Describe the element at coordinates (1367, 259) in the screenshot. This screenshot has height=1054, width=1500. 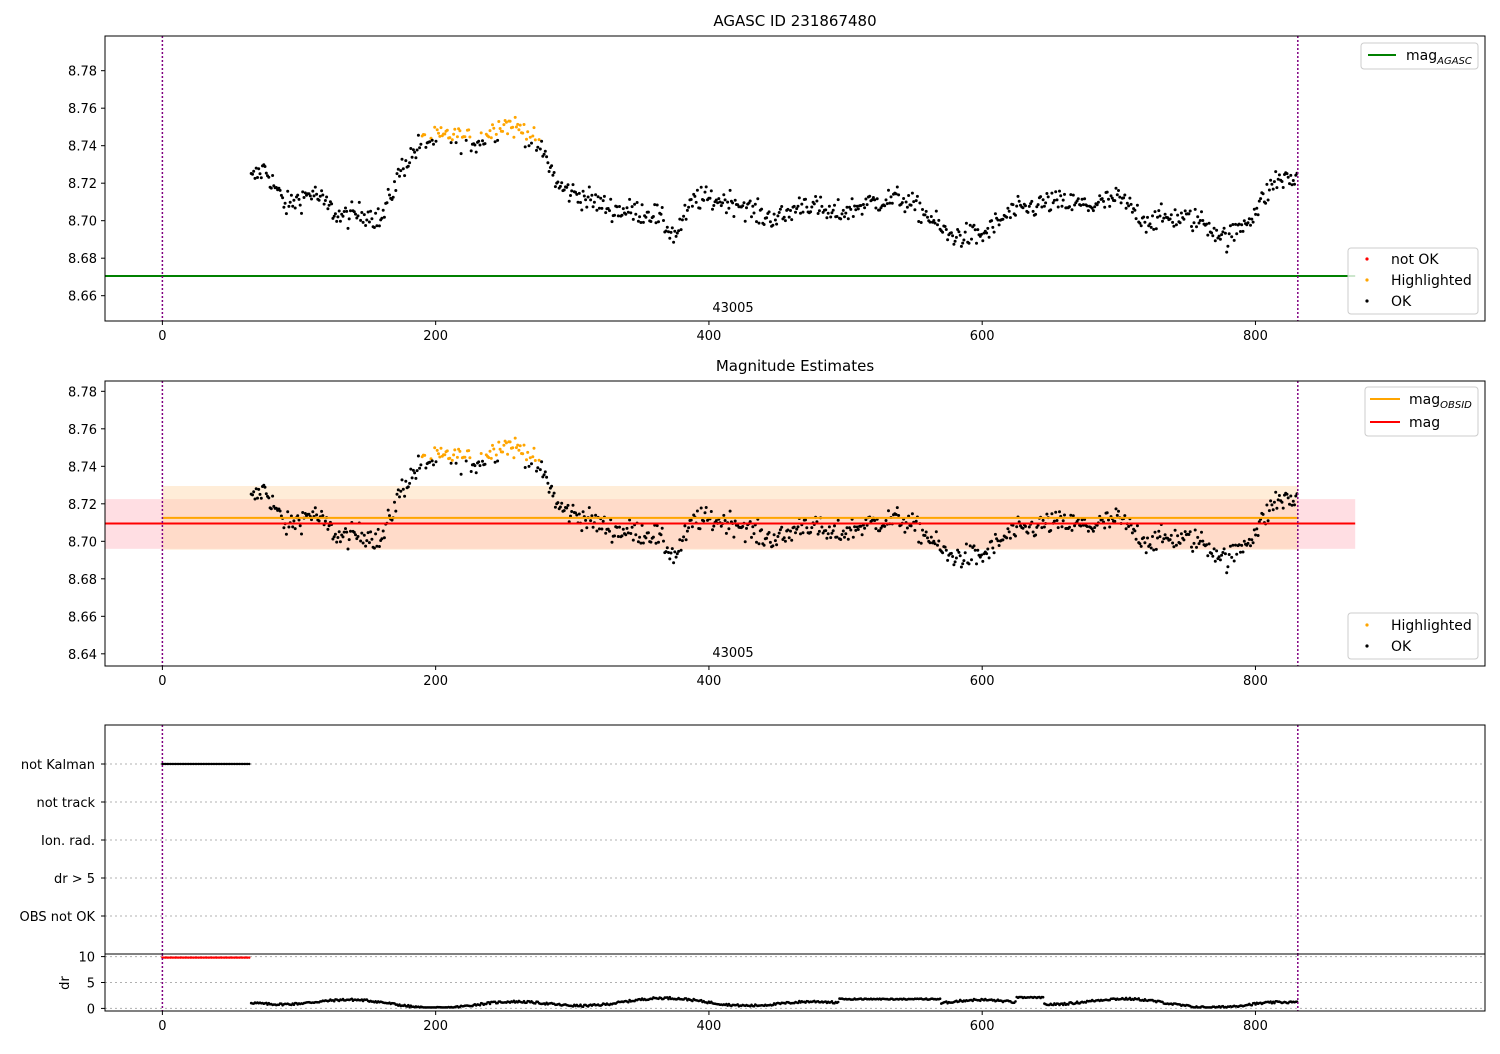
I see `legend-point-swatch` at that location.